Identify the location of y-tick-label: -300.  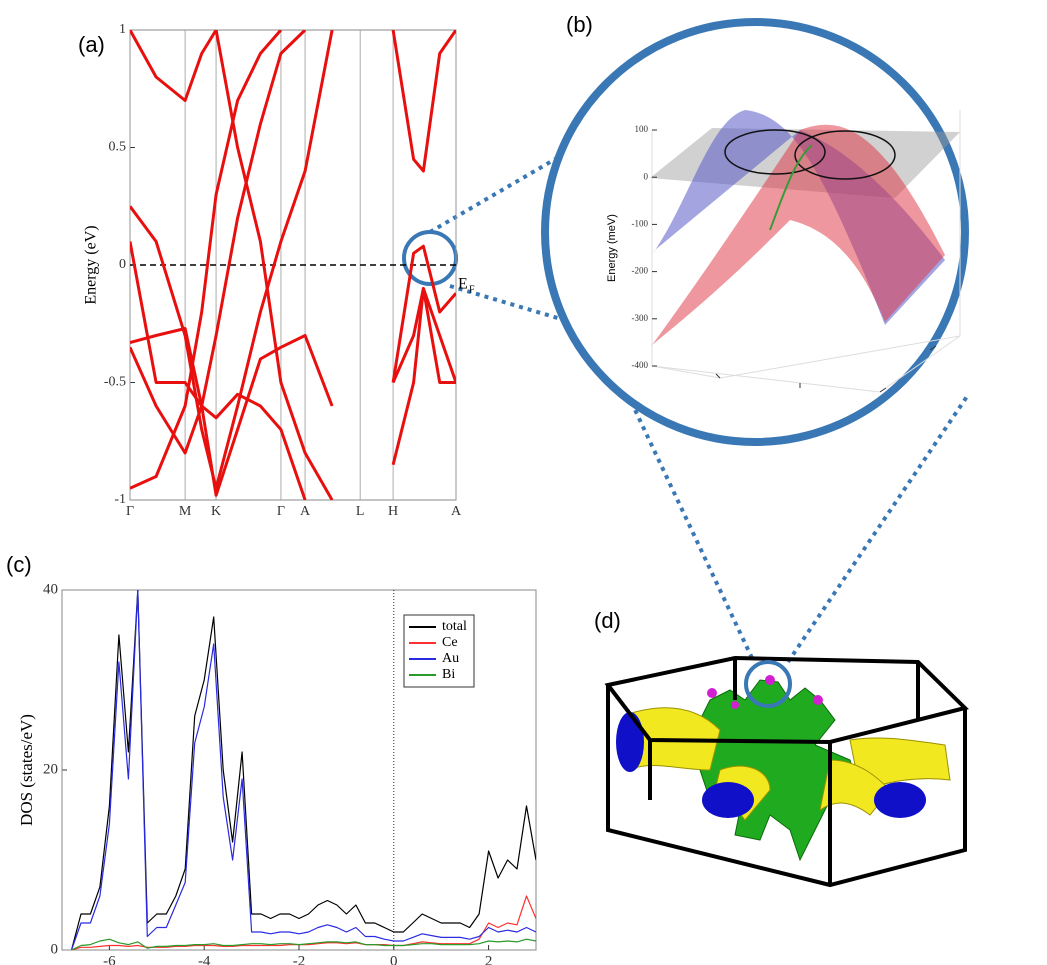
(640, 318).